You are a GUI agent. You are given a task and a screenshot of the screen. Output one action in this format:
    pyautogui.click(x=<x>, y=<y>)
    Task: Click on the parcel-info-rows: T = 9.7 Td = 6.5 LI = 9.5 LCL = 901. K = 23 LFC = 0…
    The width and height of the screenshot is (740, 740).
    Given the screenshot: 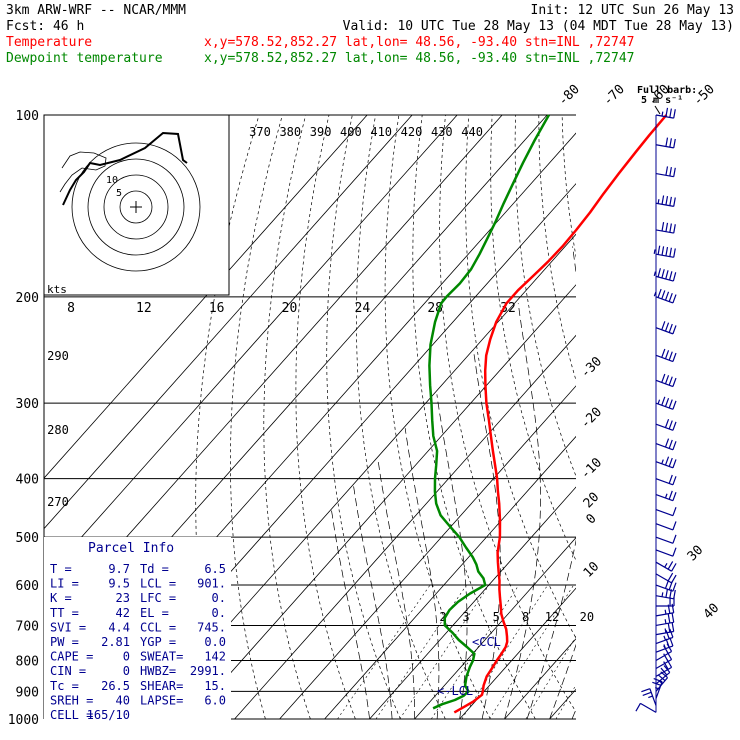 What is the action you would take?
    pyautogui.click(x=138, y=642)
    